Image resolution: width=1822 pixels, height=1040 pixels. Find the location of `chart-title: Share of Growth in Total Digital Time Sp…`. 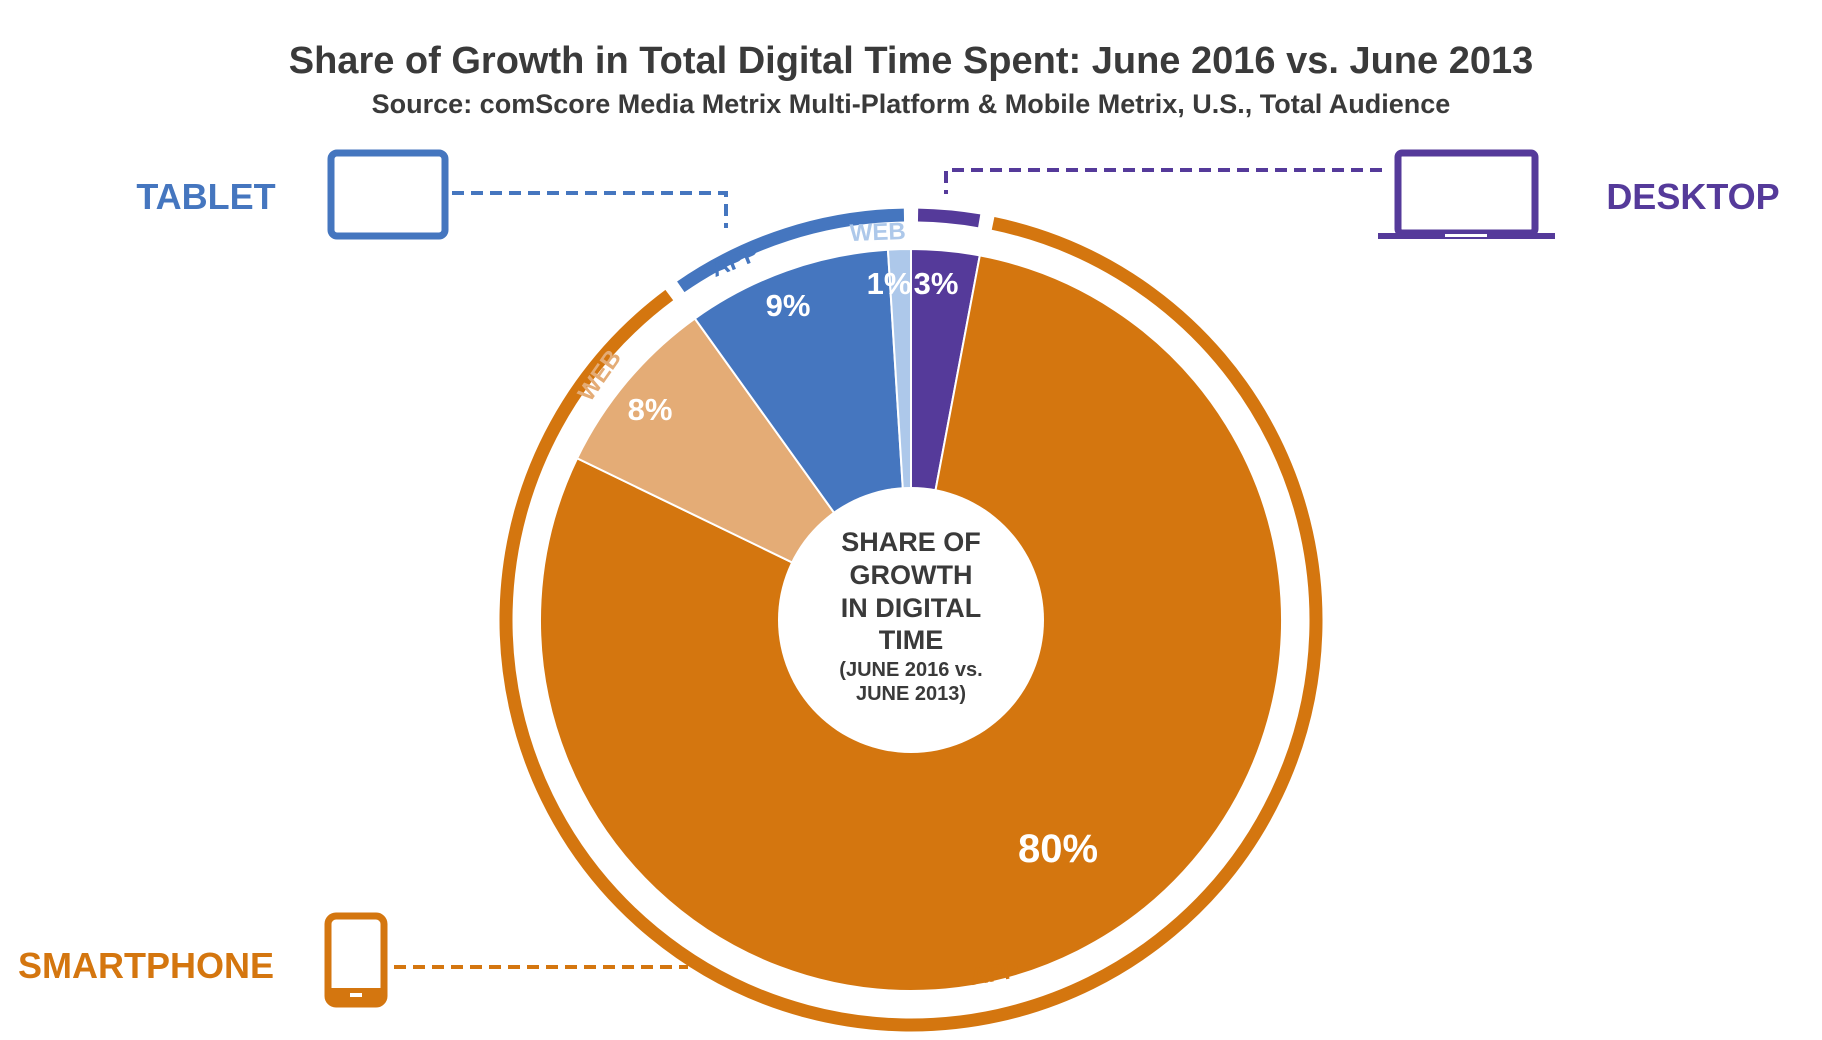

chart-title: Share of Growth in Total Digital Time Sp… is located at coordinates (911, 61).